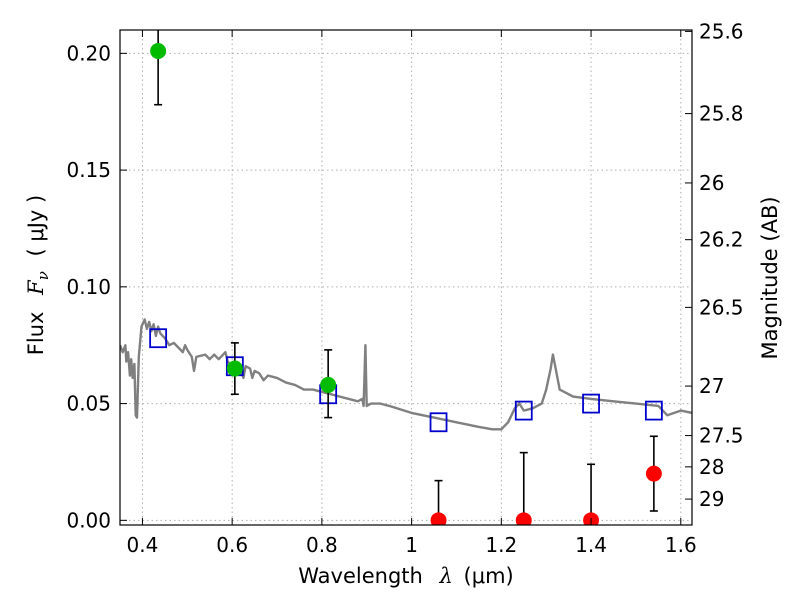 The width and height of the screenshot is (800, 600). What do you see at coordinates (36, 287) in the screenshot?
I see `y-axis-title-symbol: F` at bounding box center [36, 287].